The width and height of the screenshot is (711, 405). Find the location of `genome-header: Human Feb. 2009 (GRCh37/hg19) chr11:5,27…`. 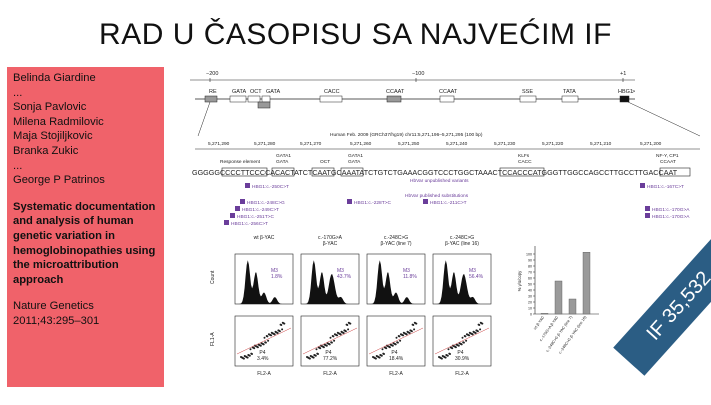

genome-header: Human Feb. 2009 (GRCh37/hg19) chr11:5,27… is located at coordinates (406, 135).